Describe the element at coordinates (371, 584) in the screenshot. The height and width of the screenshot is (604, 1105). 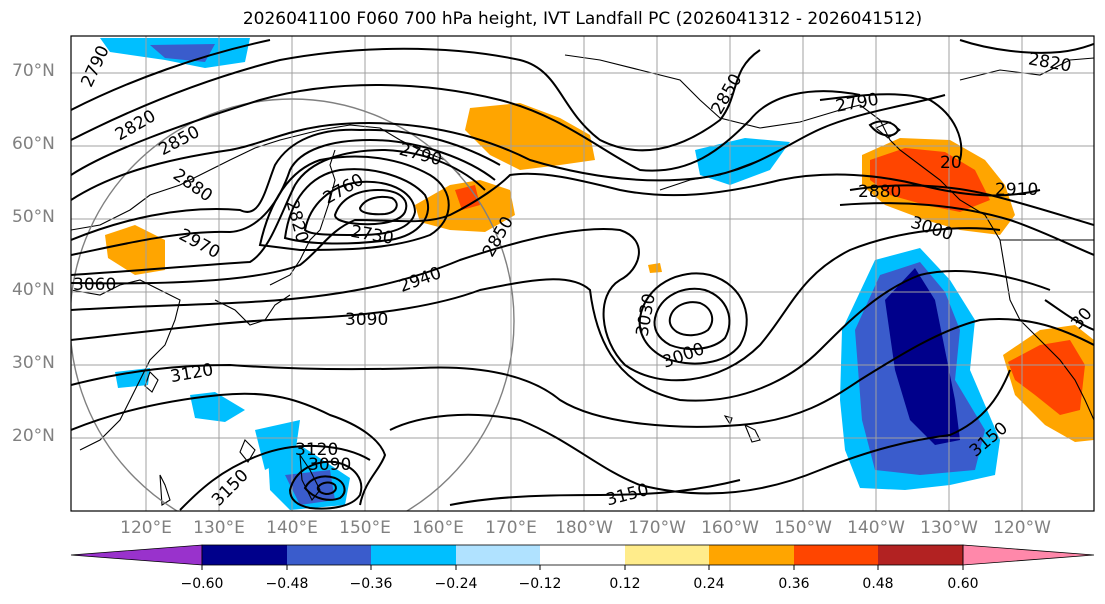
I see `colorbar-tick-label: −0.36` at that location.